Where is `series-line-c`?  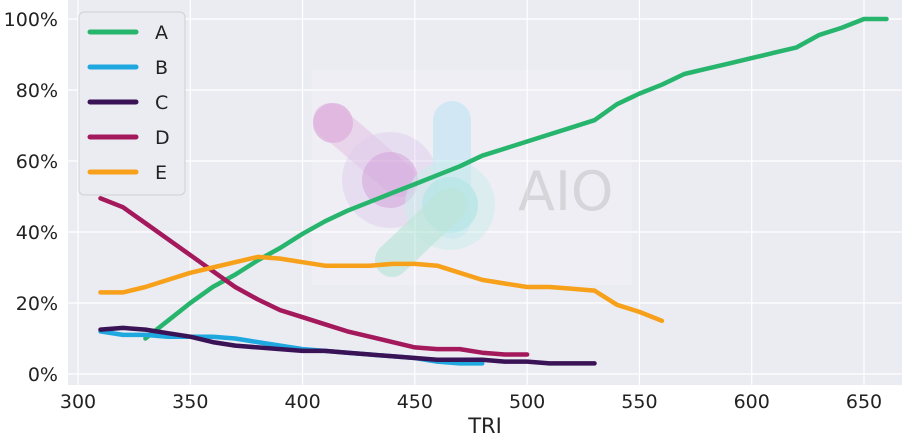
series-line-c is located at coordinates (347, 345).